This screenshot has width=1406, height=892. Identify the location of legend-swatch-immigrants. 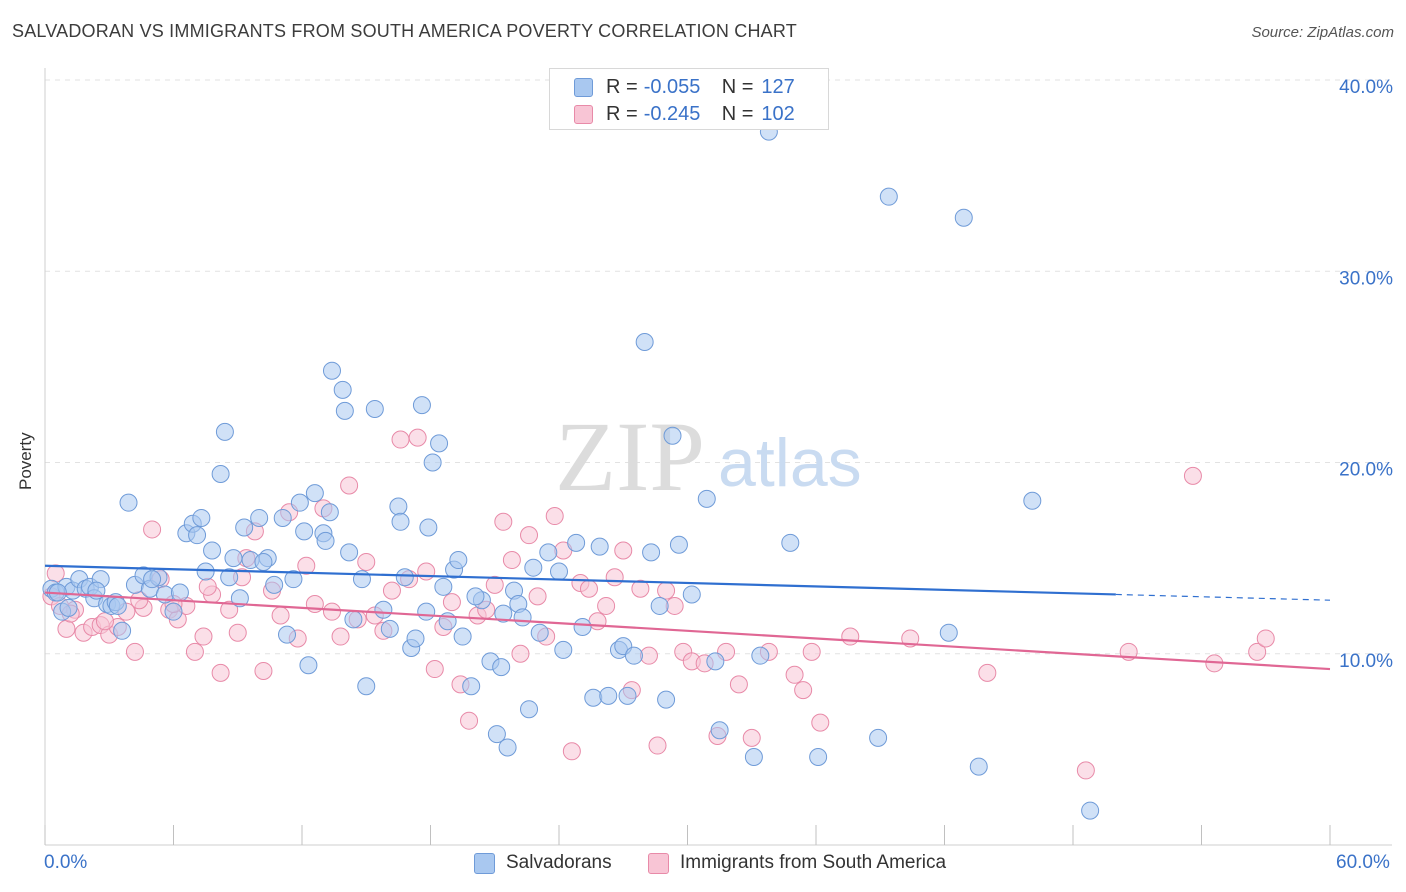
(658, 863).